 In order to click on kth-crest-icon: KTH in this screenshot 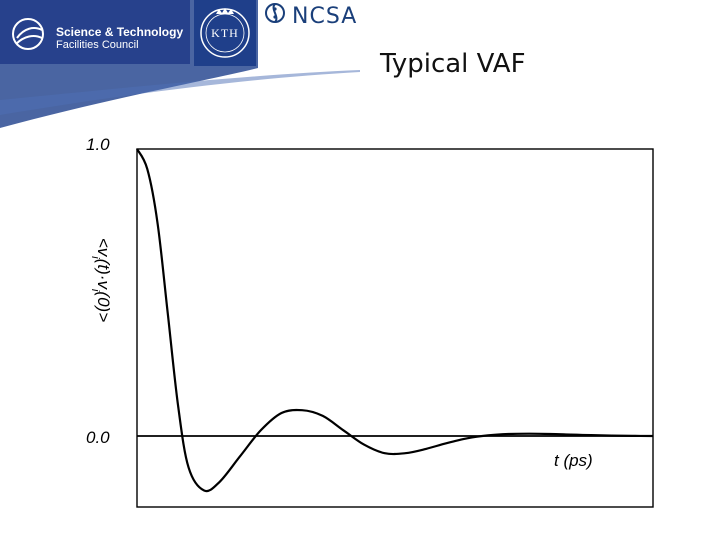, I will do `click(225, 33)`.